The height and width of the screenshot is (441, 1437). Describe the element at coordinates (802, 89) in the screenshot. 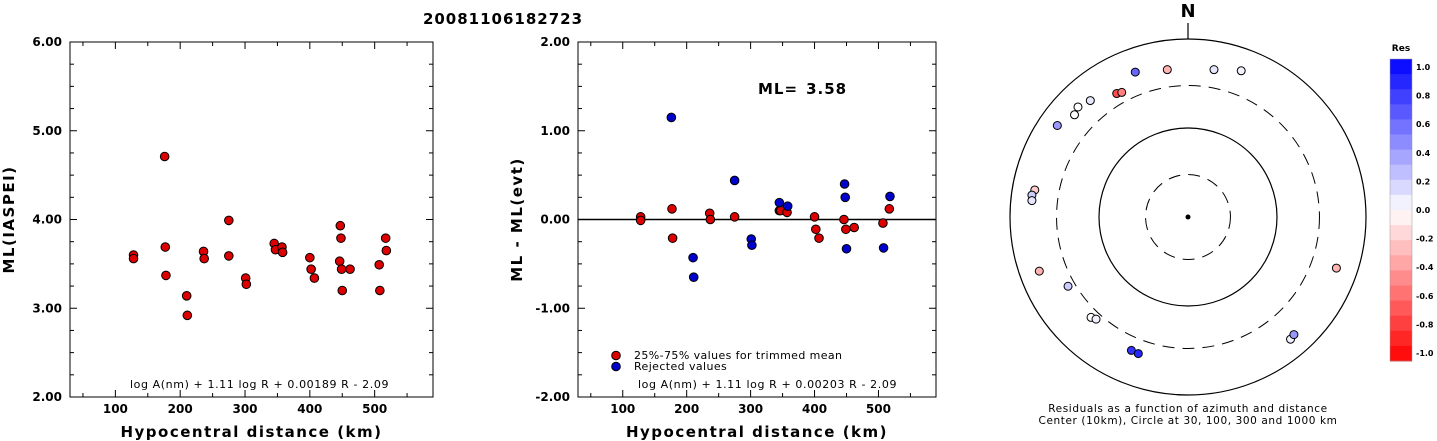

I see `ml-value-label: ML= 3.58` at that location.